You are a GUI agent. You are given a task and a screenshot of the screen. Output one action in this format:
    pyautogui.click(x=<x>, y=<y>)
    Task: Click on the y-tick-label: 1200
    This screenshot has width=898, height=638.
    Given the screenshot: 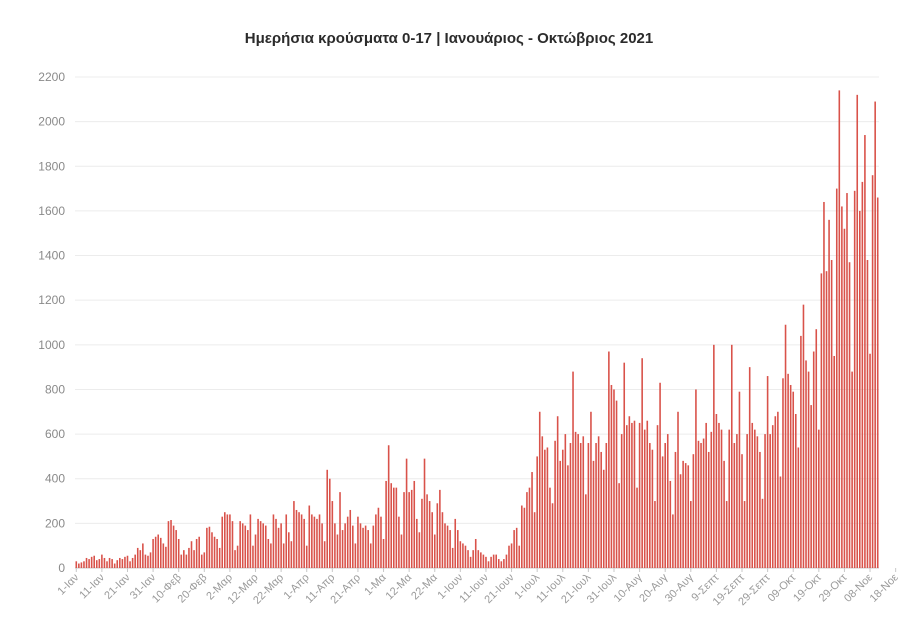 What is the action you would take?
    pyautogui.click(x=51, y=300)
    